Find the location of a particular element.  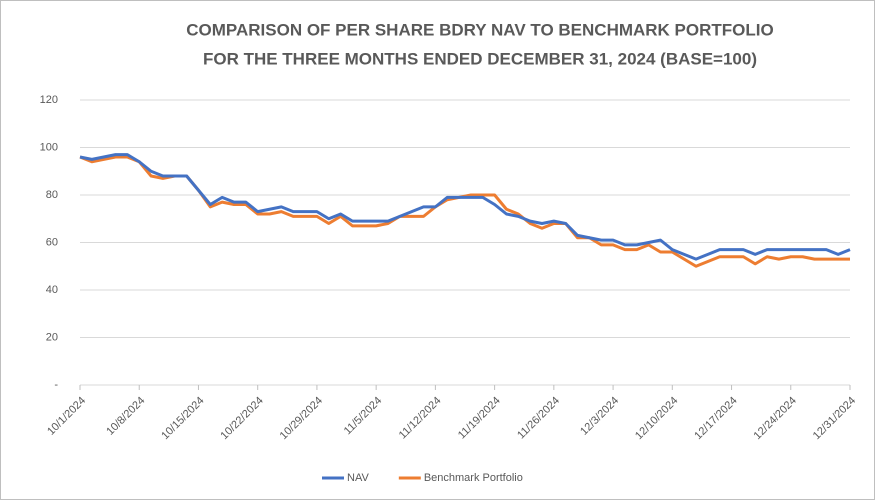

y-tick-label: 20 is located at coordinates (52, 337).